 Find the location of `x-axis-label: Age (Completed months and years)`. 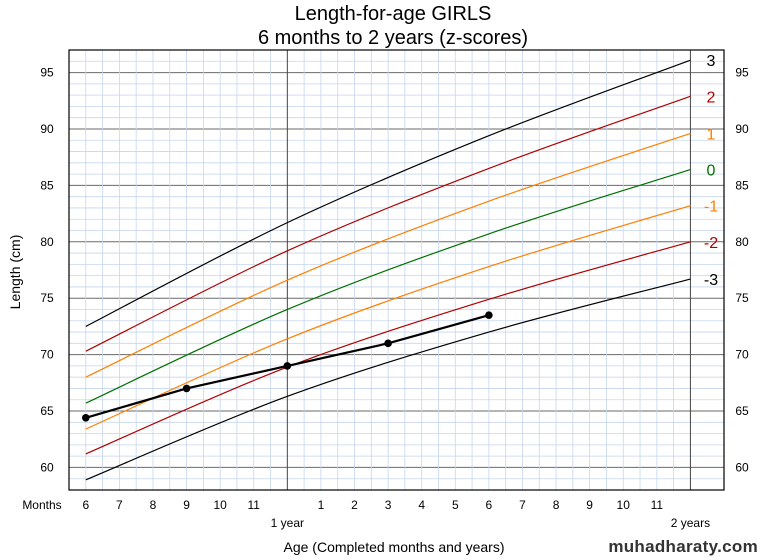

x-axis-label: Age (Completed months and years) is located at coordinates (394, 547).